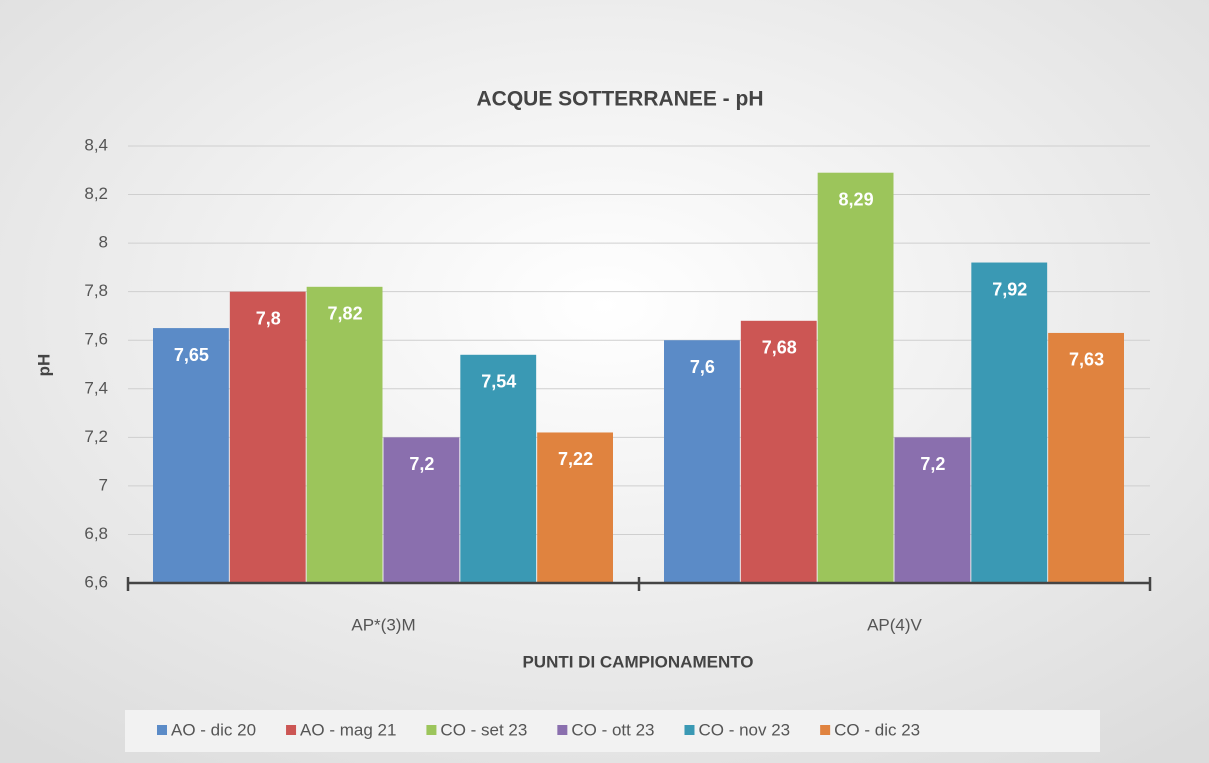 Image resolution: width=1209 pixels, height=763 pixels. Describe the element at coordinates (877, 729) in the screenshot. I see `legend-label: CO - dic 23` at that location.